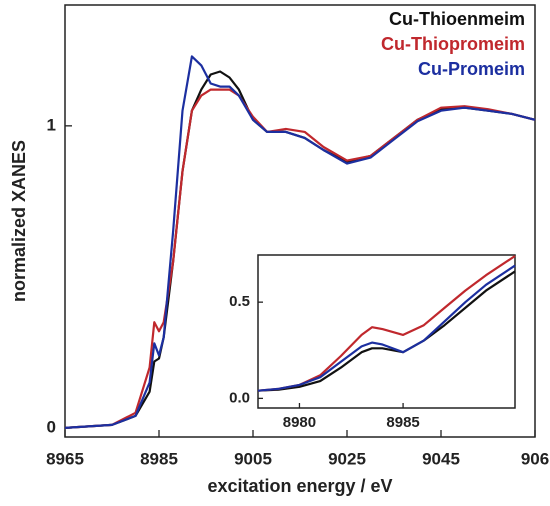 The width and height of the screenshot is (550, 506). I want to click on inset-frame, so click(386, 331).